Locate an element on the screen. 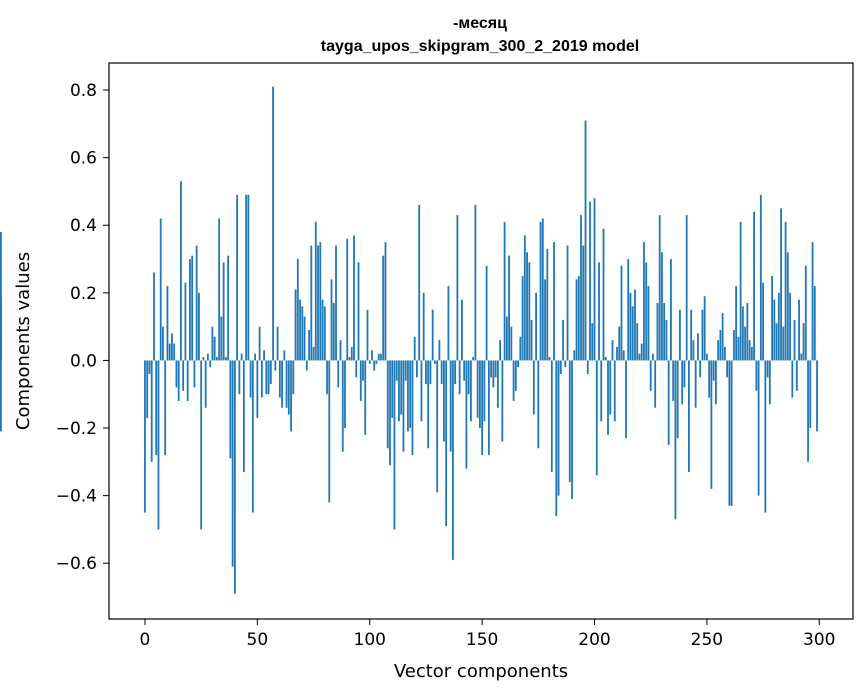 This screenshot has height=696, width=867. chart-title: -месяц is located at coordinates (480, 23).